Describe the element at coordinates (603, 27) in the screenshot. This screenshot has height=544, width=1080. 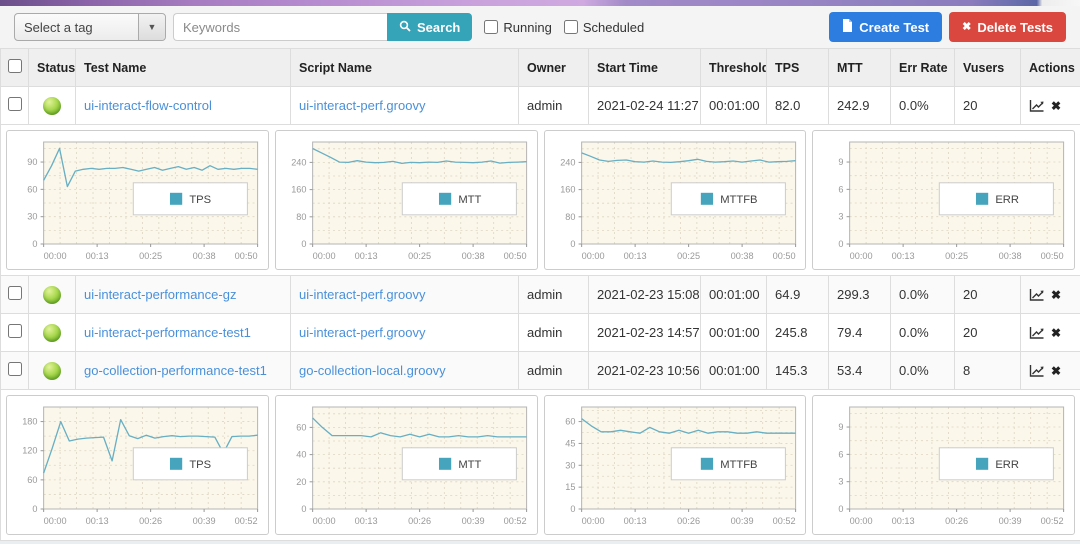
I see `scheduled-checkbox-label: Scheduled` at that location.